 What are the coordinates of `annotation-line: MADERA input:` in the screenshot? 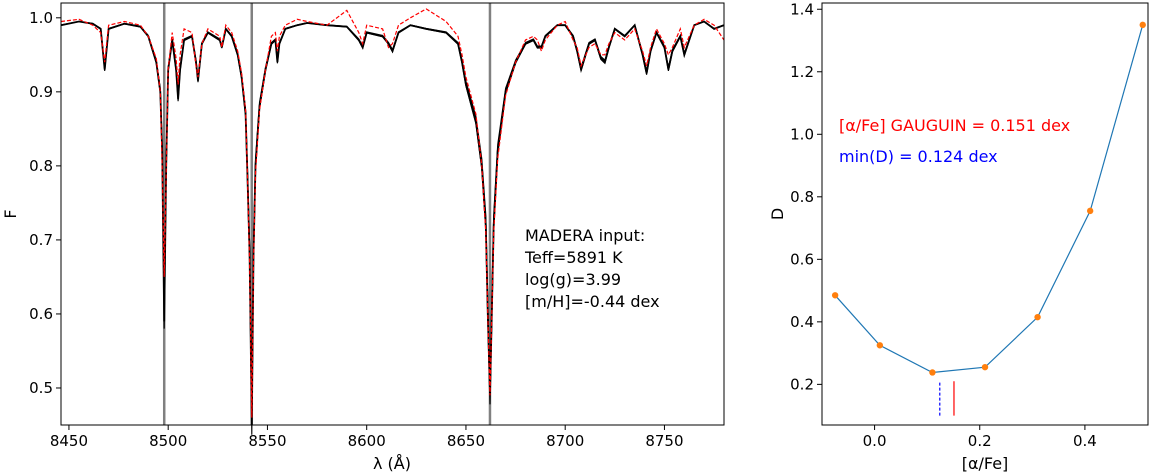 It's located at (585, 235).